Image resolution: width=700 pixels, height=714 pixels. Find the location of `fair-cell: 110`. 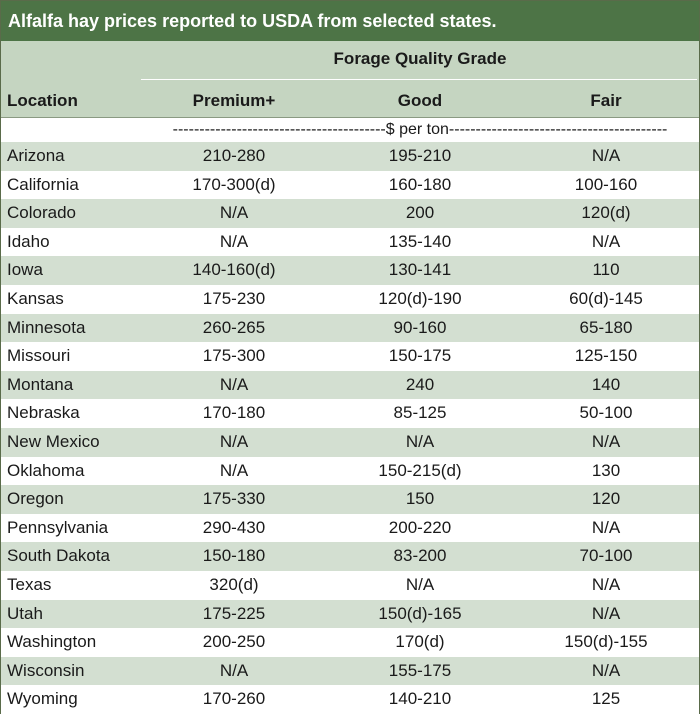

fair-cell: 110 is located at coordinates (606, 270).